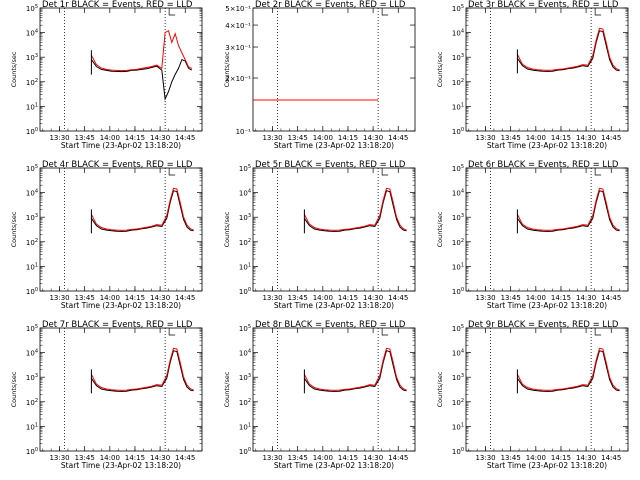 The width and height of the screenshot is (640, 480). I want to click on panel-title: Det 6r BLACK = Events, RED = LLD, so click(543, 165).